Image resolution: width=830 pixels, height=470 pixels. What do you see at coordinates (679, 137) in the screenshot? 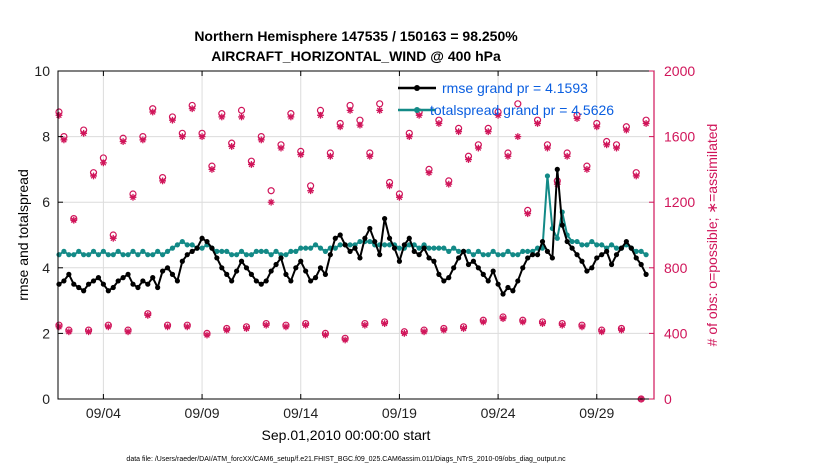
I see `y2-tick-label: 1600` at bounding box center [679, 137].